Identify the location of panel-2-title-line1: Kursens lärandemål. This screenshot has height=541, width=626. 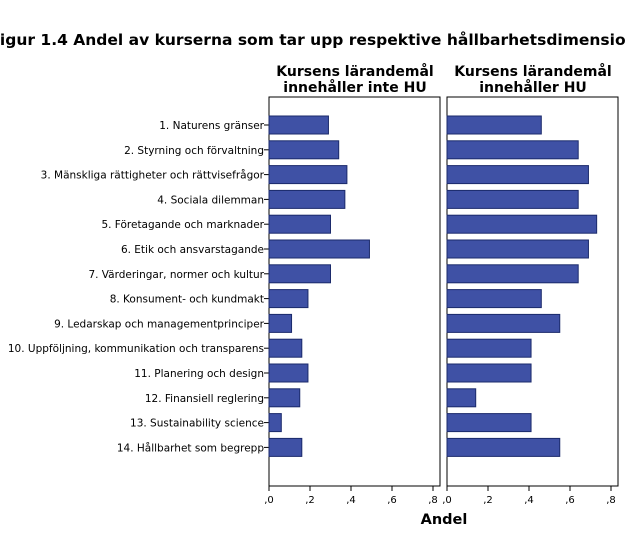
(532, 71).